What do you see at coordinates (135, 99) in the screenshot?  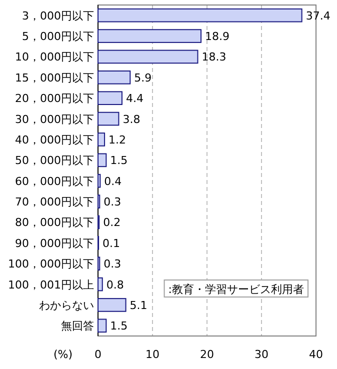 I see `data-label: 4.4` at bounding box center [135, 99].